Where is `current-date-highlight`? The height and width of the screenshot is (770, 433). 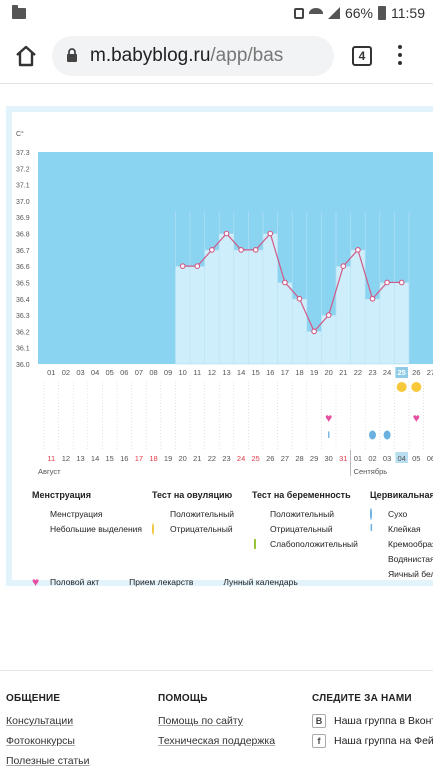
current-date-highlight is located at coordinates (401, 457).